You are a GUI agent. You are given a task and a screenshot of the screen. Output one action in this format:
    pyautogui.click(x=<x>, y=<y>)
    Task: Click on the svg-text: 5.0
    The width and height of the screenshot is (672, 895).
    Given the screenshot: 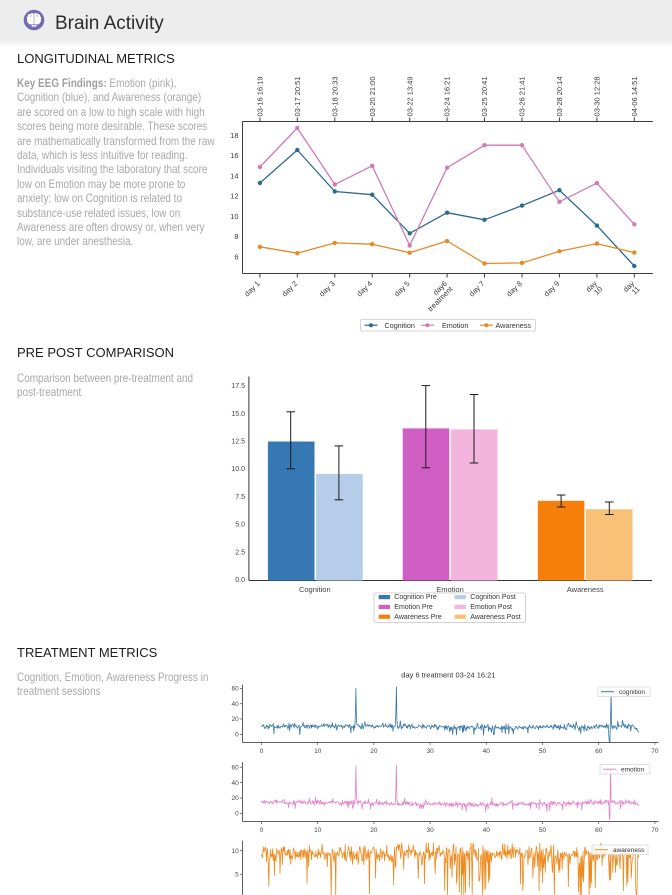 What is the action you would take?
    pyautogui.click(x=240, y=525)
    